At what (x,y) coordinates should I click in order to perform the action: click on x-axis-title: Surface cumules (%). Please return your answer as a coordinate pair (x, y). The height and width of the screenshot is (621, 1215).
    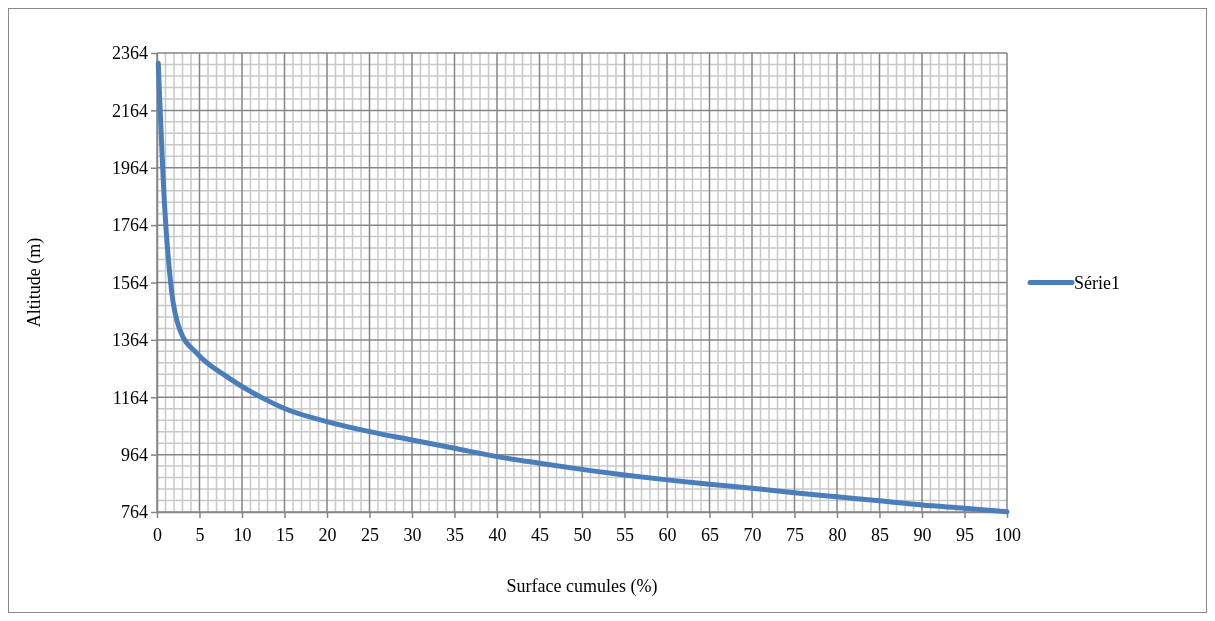
    Looking at the image, I should click on (582, 586).